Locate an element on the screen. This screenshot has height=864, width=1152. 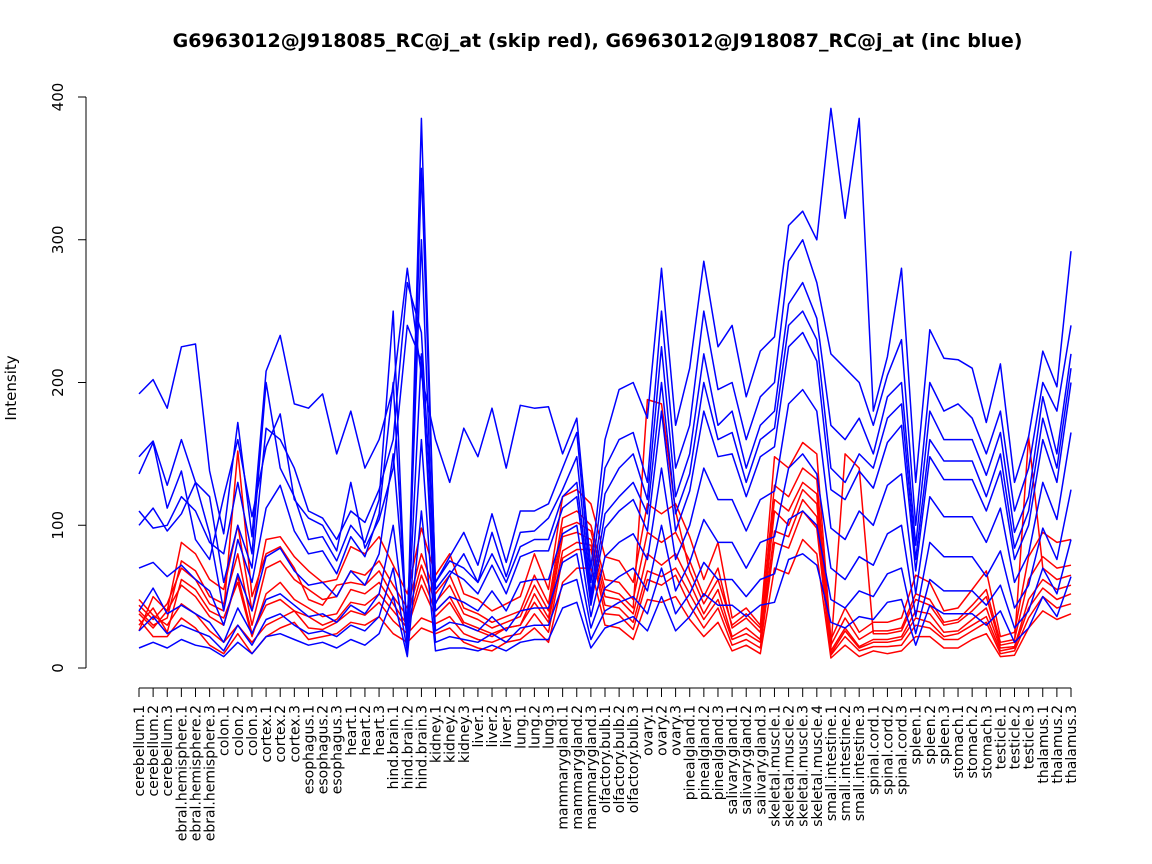
x-tick-label: testicle.2 is located at coordinates (1016, 737).